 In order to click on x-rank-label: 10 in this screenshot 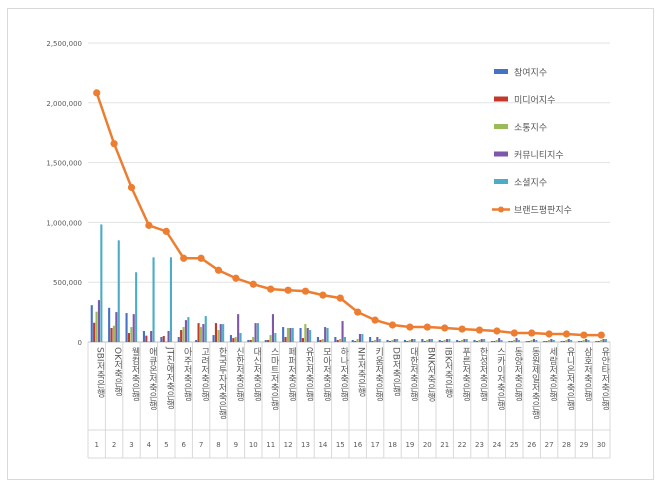, I will do `click(253, 445)`.